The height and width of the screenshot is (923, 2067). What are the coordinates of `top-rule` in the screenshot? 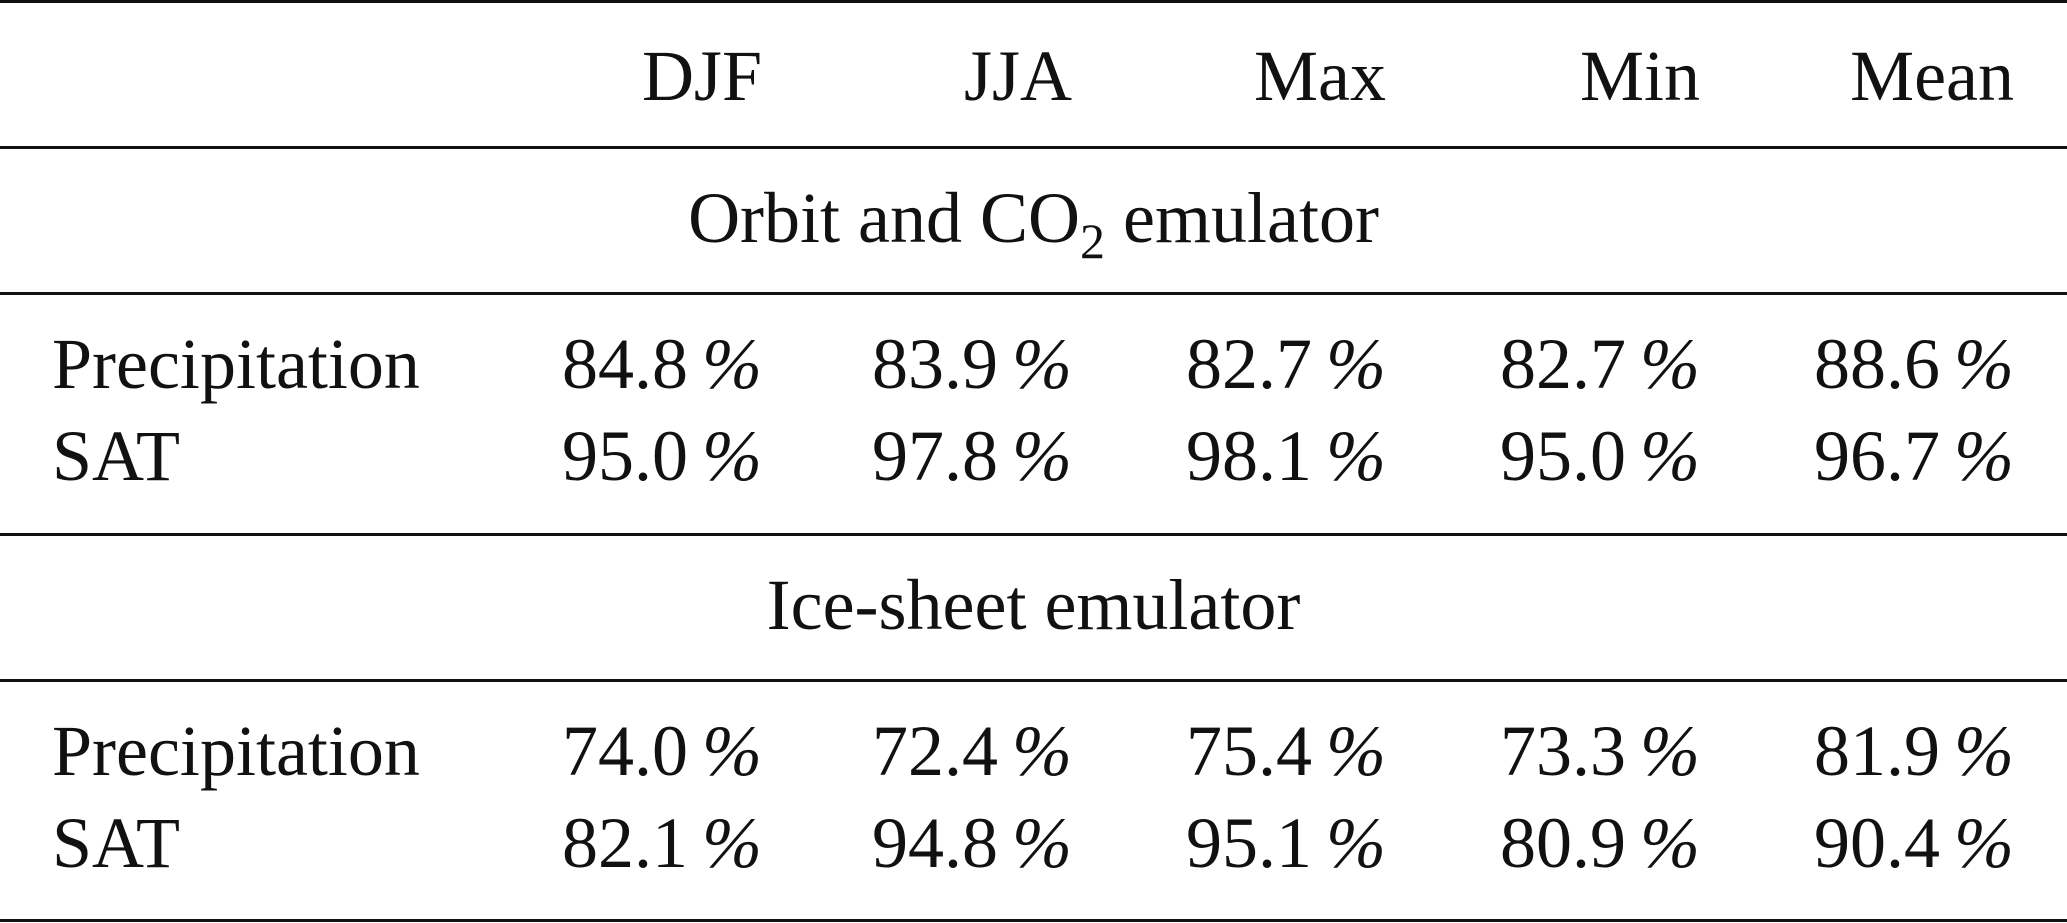 It's located at (1033, 1).